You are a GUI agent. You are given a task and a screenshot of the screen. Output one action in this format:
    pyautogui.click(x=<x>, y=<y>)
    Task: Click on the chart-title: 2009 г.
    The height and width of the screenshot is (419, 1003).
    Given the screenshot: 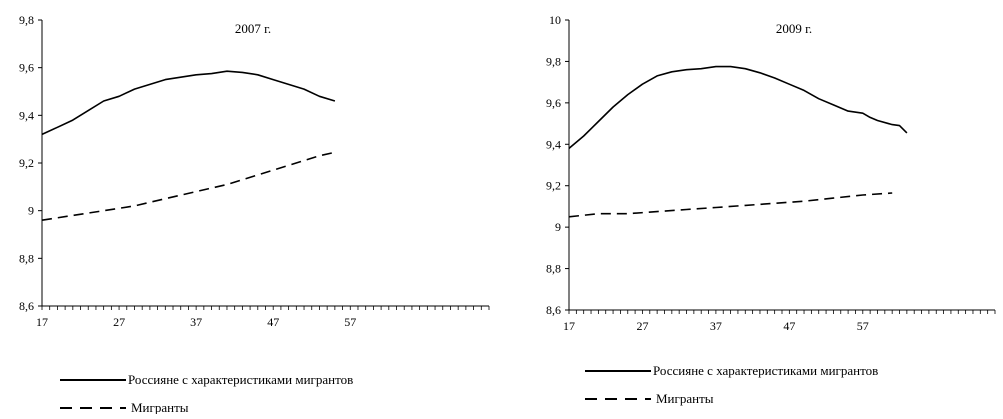 What is the action you would take?
    pyautogui.click(x=794, y=28)
    